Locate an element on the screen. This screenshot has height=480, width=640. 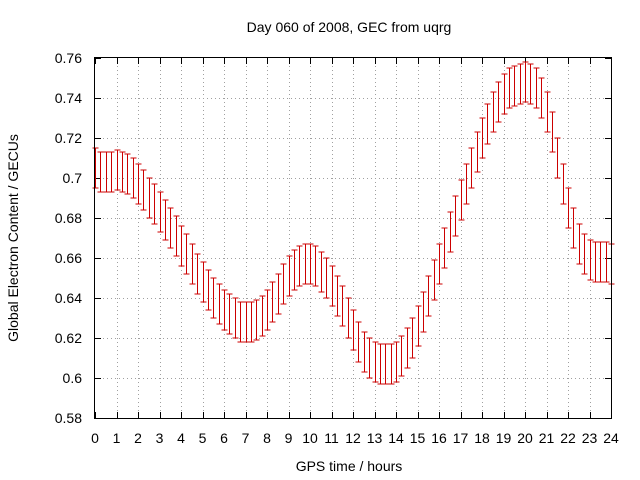
y-tick-label: 0.74 is located at coordinates (68, 98).